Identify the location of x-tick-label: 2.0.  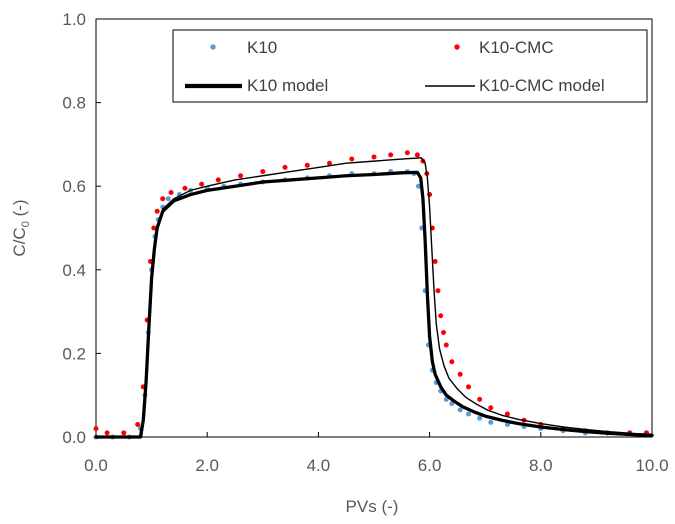
(207, 465).